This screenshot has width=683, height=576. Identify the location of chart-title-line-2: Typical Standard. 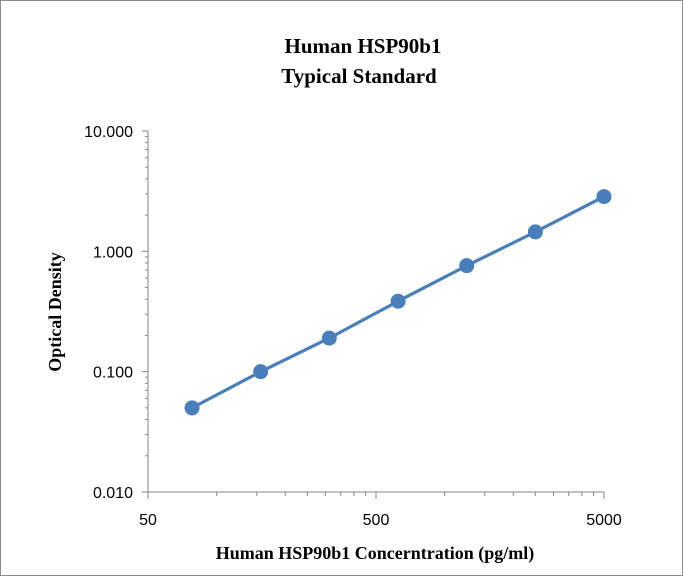
(359, 76).